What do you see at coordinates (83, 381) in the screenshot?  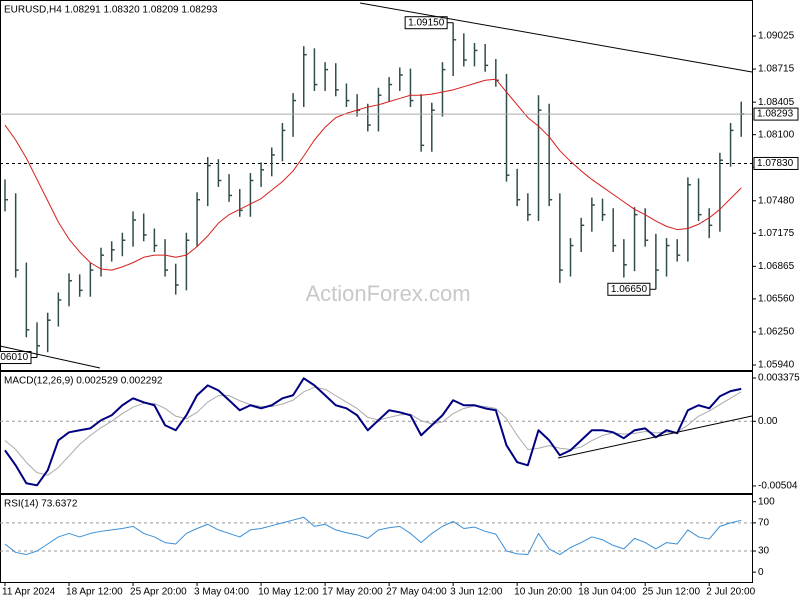 I see `panel-title: MACD(12,26,9) 0.002529 0.002292` at bounding box center [83, 381].